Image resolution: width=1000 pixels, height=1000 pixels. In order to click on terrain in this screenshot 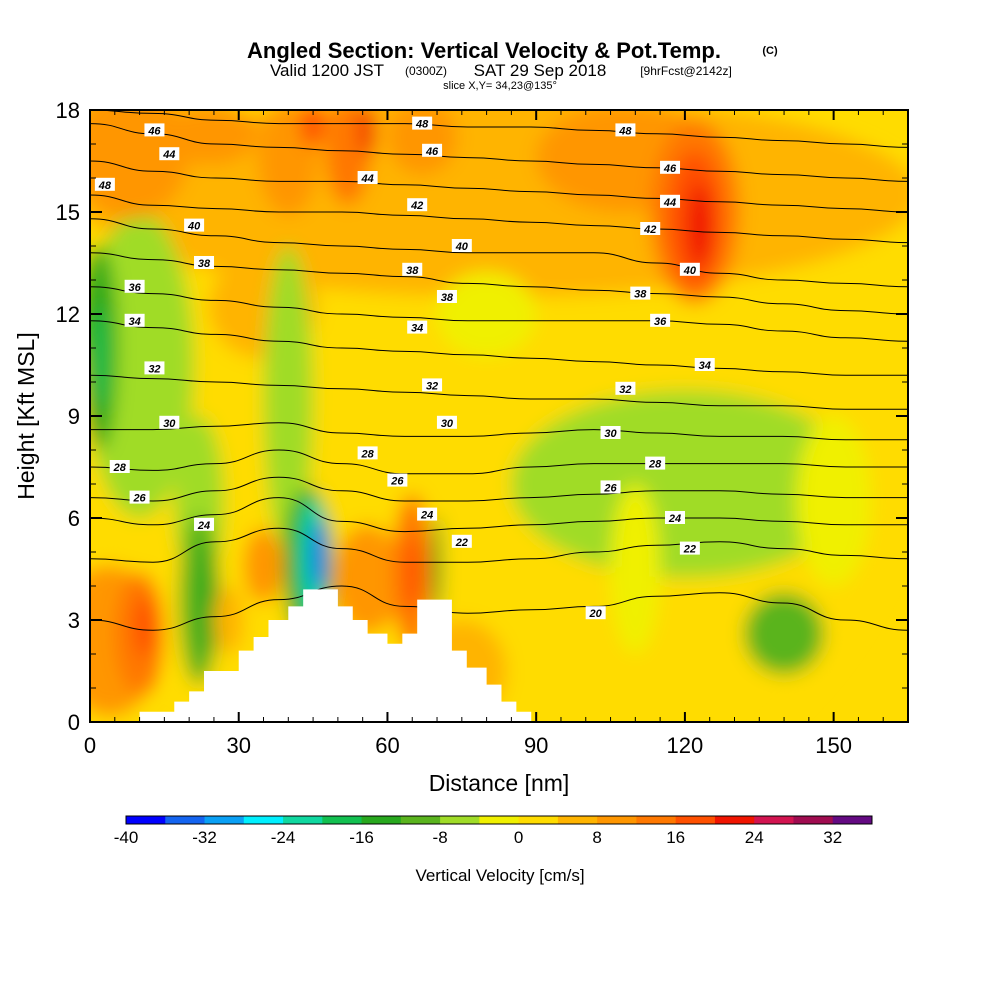, I will do `click(499, 655)`.